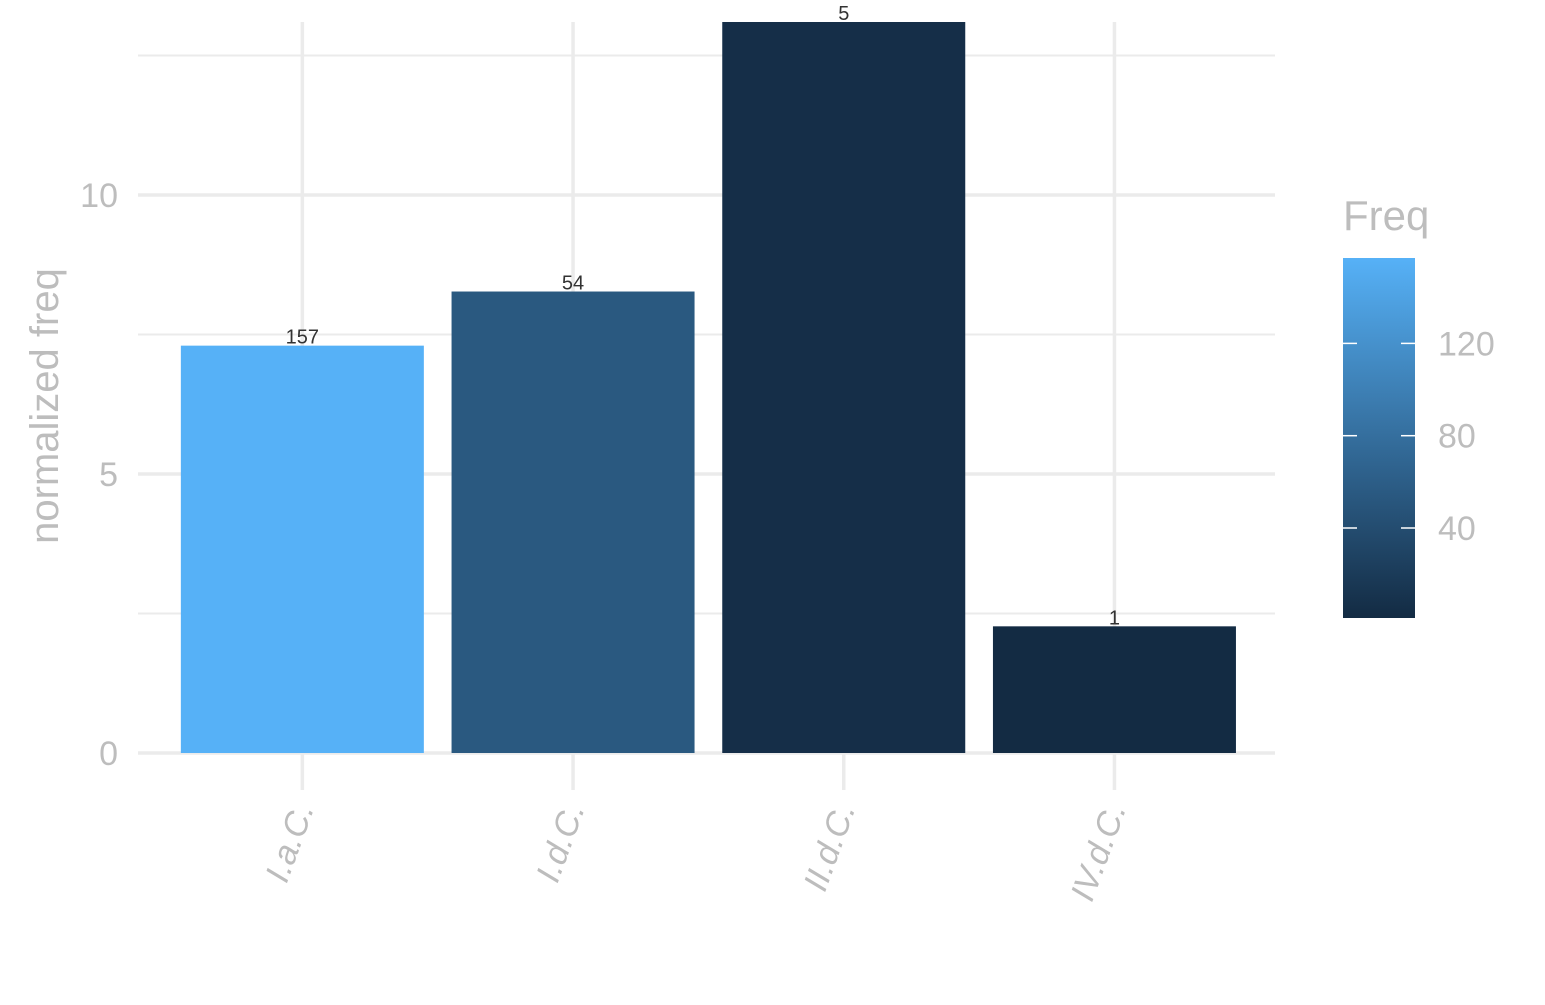 This screenshot has width=1545, height=1005. Describe the element at coordinates (302, 338) in the screenshot. I see `bar-value-label: 157` at that location.